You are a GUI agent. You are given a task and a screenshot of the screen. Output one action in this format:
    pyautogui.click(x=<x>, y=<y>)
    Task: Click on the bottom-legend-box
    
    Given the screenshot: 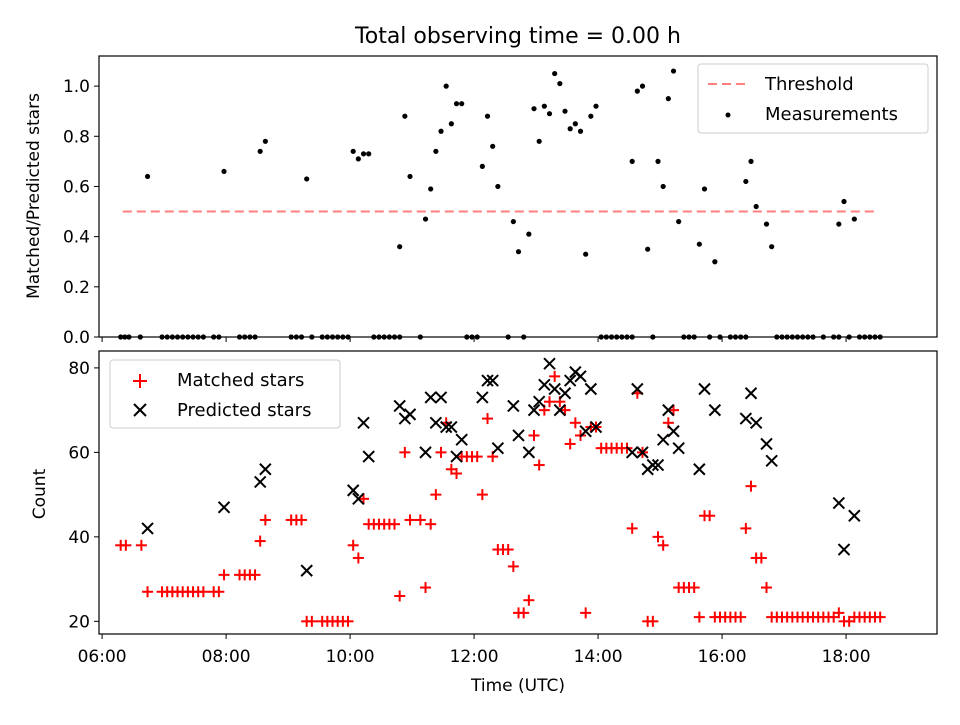 What is the action you would take?
    pyautogui.click(x=225, y=394)
    